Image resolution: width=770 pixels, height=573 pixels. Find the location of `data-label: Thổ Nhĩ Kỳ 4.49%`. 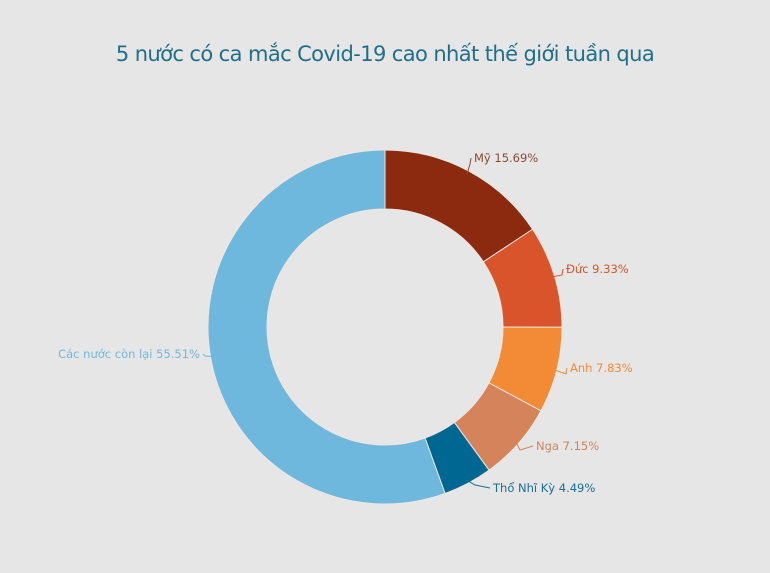

data-label: Thổ Nhĩ Kỳ 4.49% is located at coordinates (543, 488).